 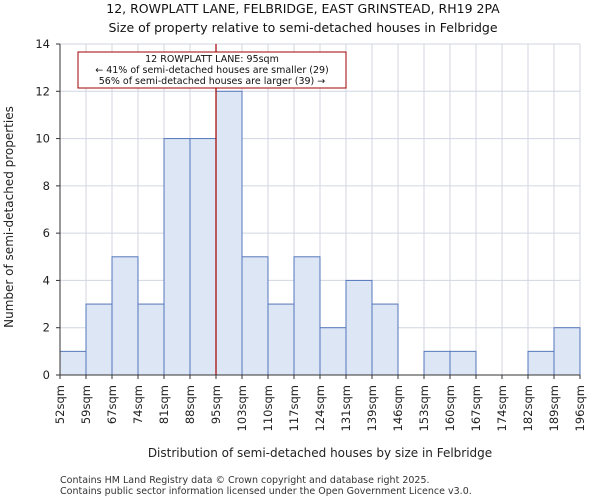 I want to click on bar-95sqm, so click(x=229, y=233).